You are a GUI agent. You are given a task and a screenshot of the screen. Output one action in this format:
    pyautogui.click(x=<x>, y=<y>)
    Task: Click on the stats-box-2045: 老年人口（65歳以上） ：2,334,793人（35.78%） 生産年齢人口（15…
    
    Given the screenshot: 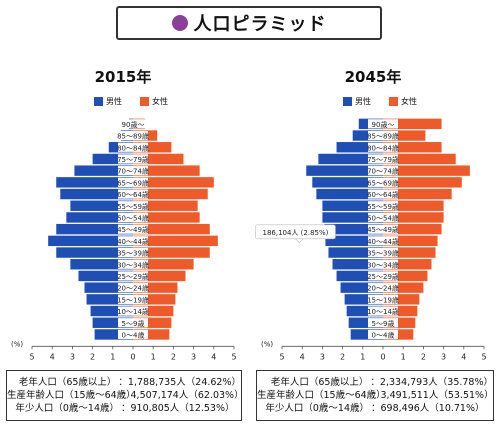 What is the action you would take?
    pyautogui.click(x=375, y=395)
    